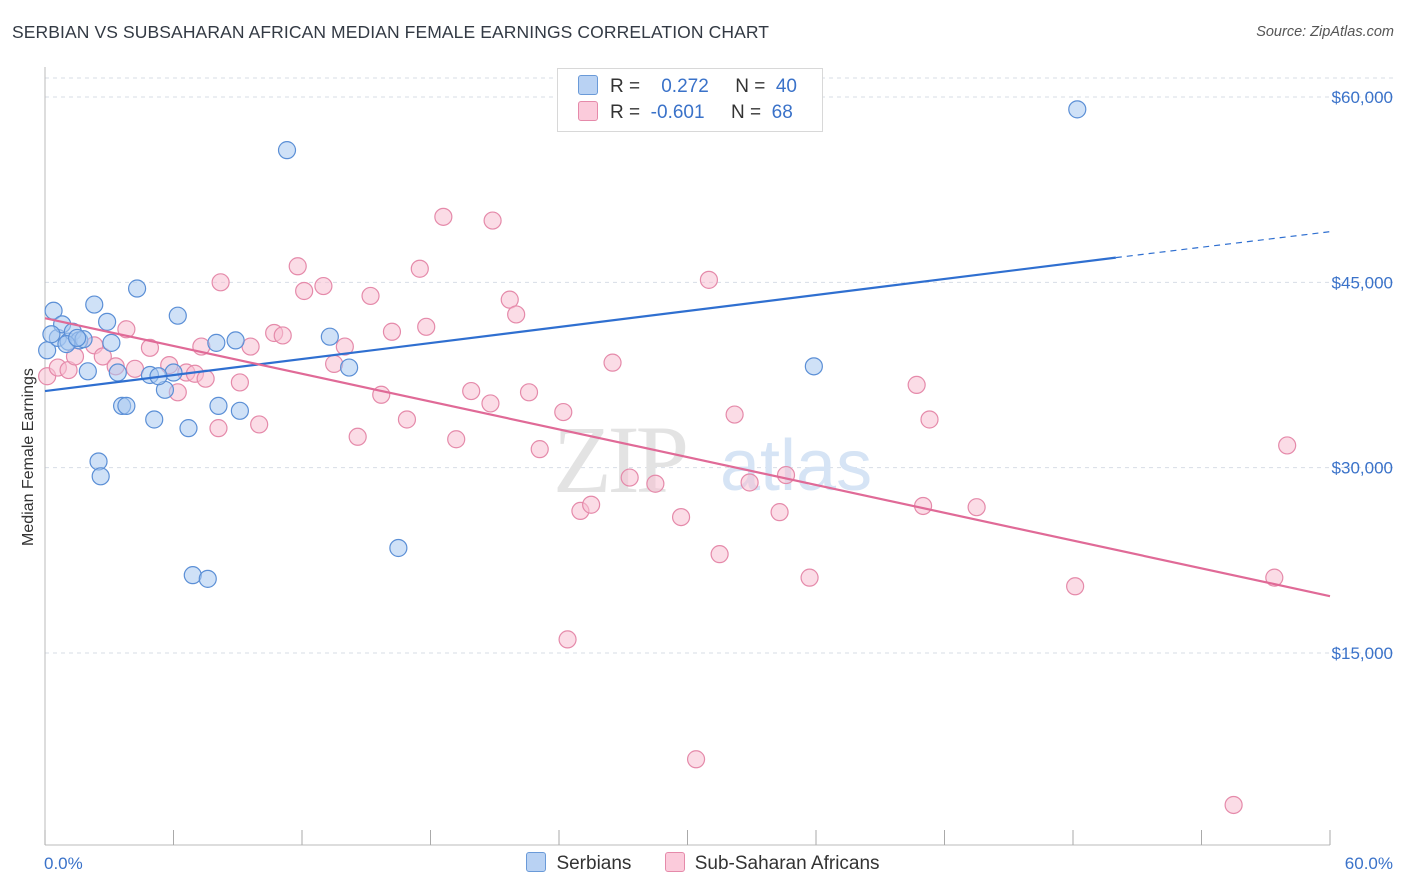  What do you see at coordinates (1325, 32) in the screenshot?
I see `source-label: Source: ZipAtlas.com` at bounding box center [1325, 32].